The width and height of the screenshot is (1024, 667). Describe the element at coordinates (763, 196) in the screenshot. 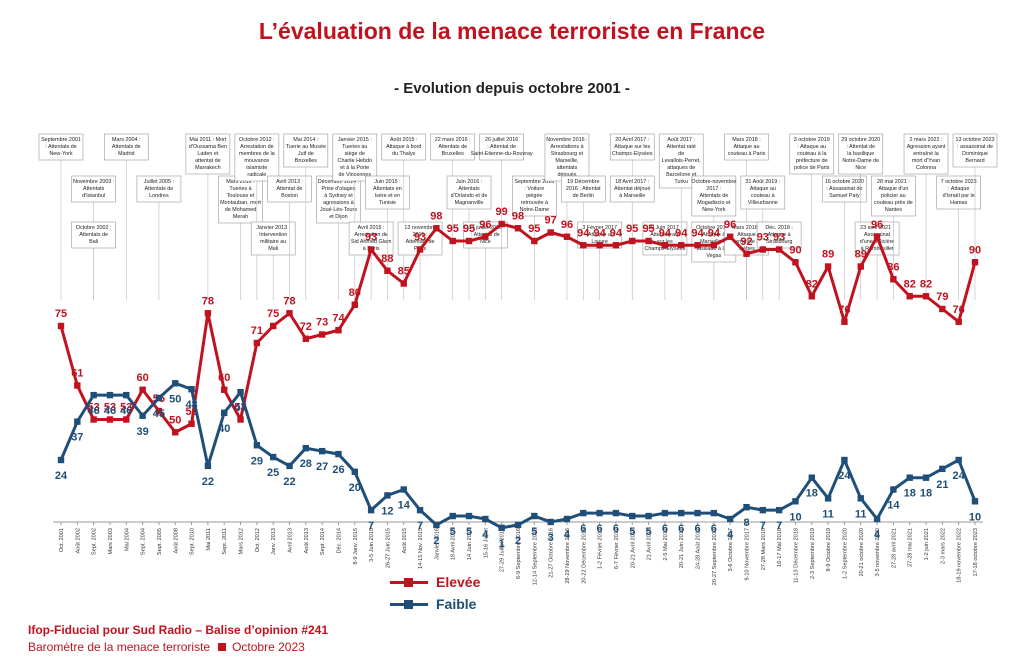

I see `annotation-line: couteau à` at that location.